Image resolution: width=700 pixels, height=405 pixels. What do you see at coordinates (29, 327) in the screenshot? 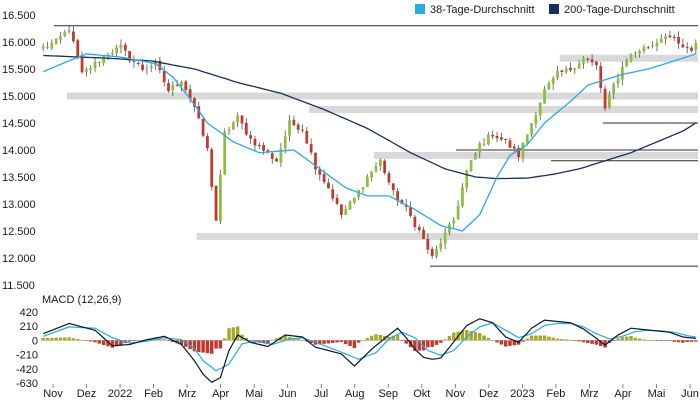
I see `macd-y-tick: 210` at bounding box center [29, 327].